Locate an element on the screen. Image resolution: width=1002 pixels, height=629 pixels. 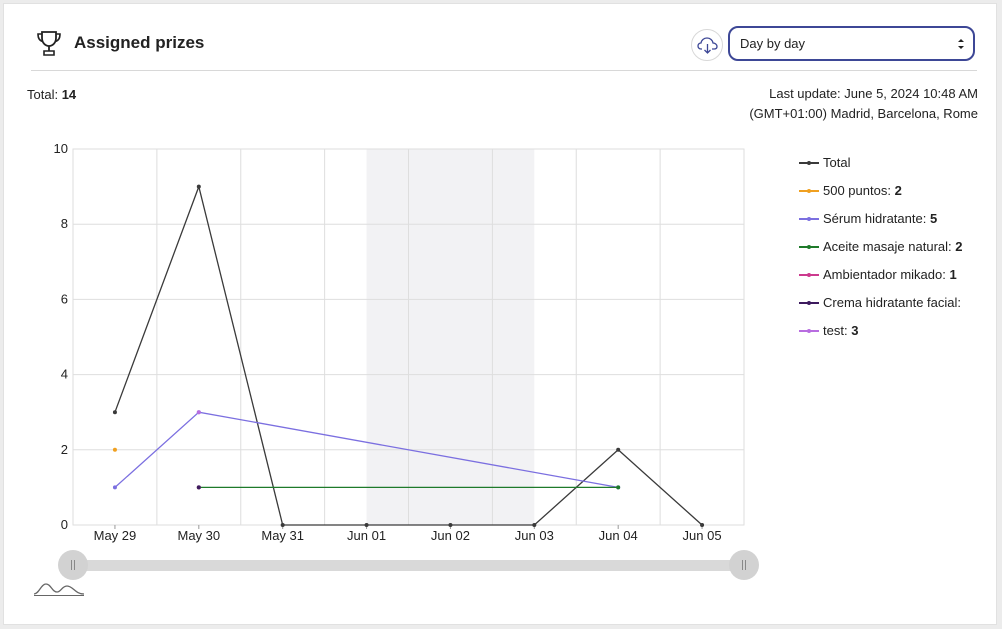
total-summary: Total: 14 is located at coordinates (51, 94).